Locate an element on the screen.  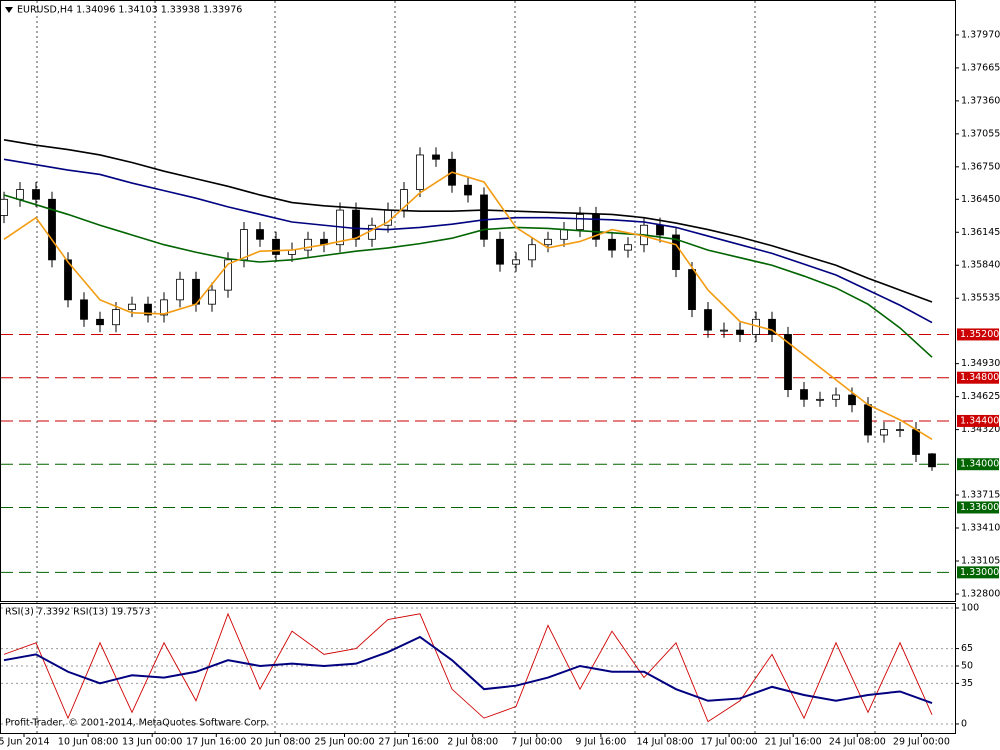
y-tick-label: 1.34930 is located at coordinates (980, 363).